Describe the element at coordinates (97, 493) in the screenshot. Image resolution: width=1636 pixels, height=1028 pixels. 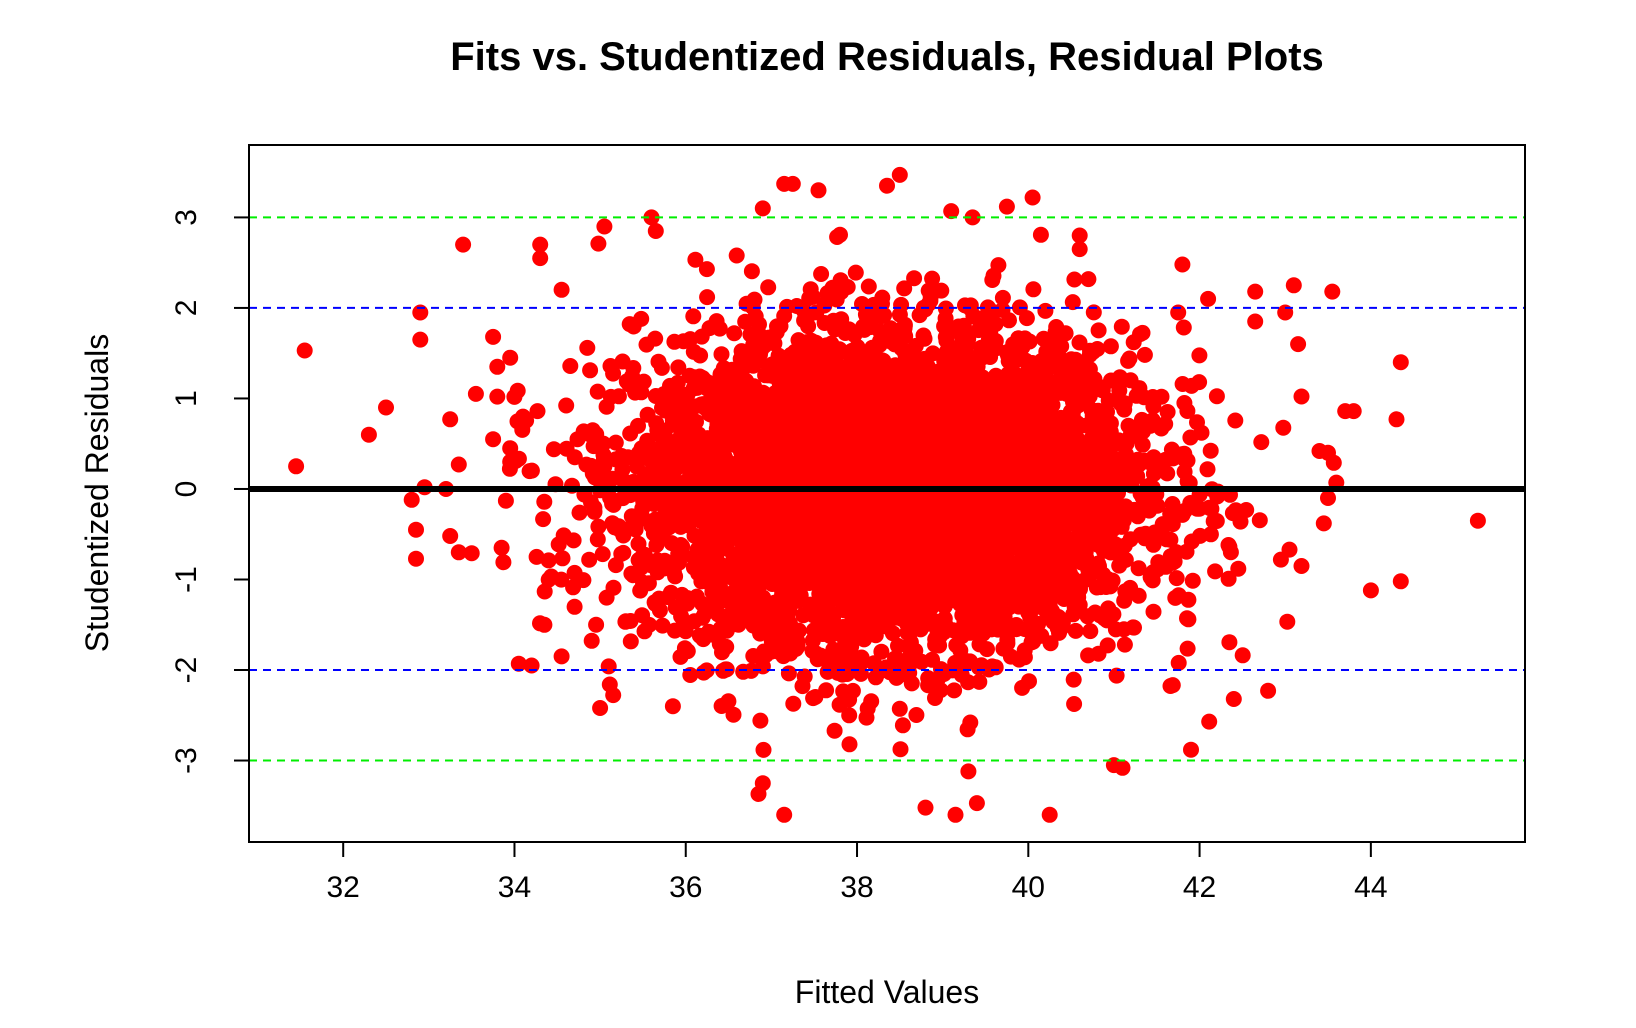
I see `y-axis-label: Studentized Residuals` at that location.